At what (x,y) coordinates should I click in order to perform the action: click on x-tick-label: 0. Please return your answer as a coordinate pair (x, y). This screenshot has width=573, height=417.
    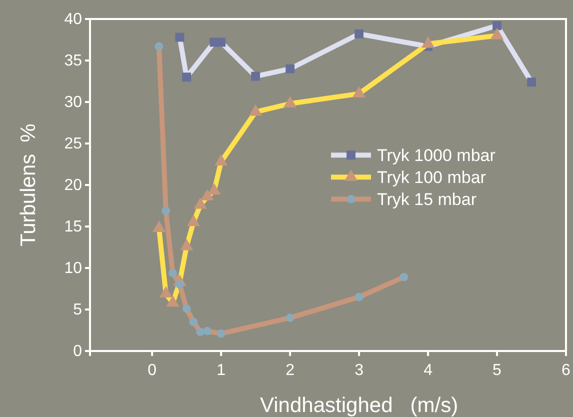
    Looking at the image, I should click on (152, 370).